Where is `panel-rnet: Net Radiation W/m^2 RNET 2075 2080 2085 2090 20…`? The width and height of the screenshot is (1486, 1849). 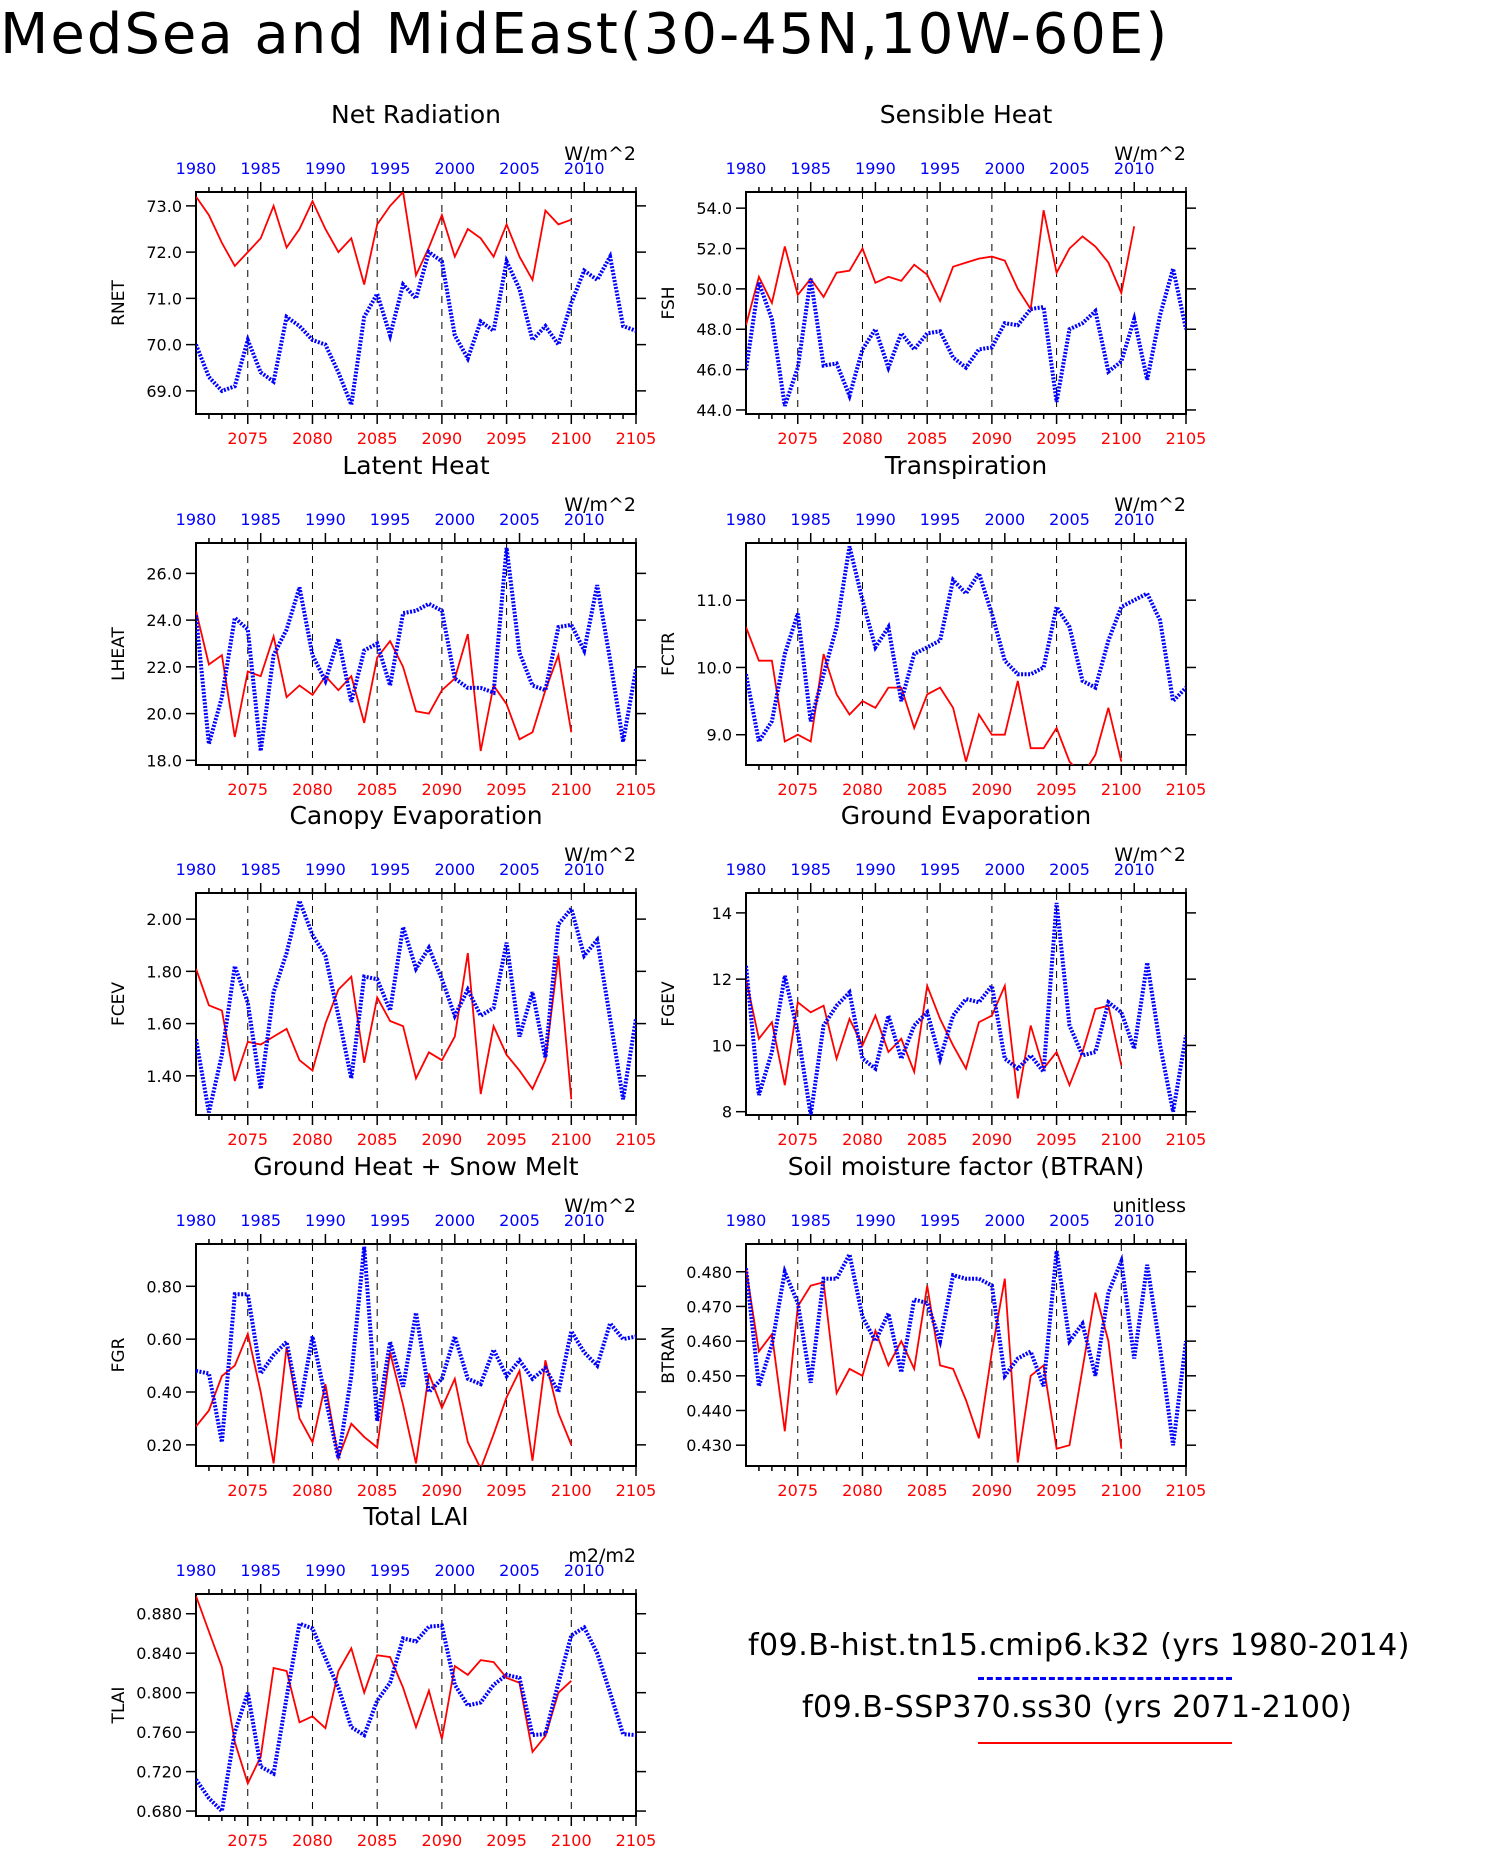
panel-rnet: Net Radiation W/m^2 RNET 2075 2080 2085 2090 20… is located at coordinates (382, 274).